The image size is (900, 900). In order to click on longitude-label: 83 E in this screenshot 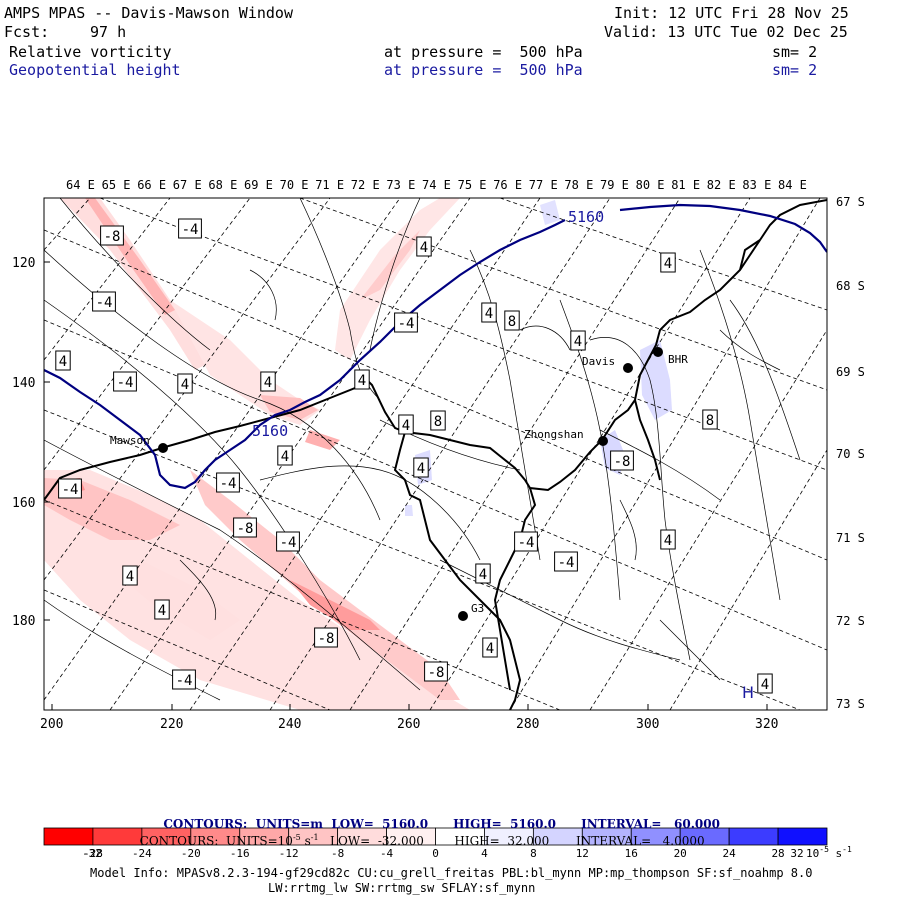, I will do `click(756, 185)`.